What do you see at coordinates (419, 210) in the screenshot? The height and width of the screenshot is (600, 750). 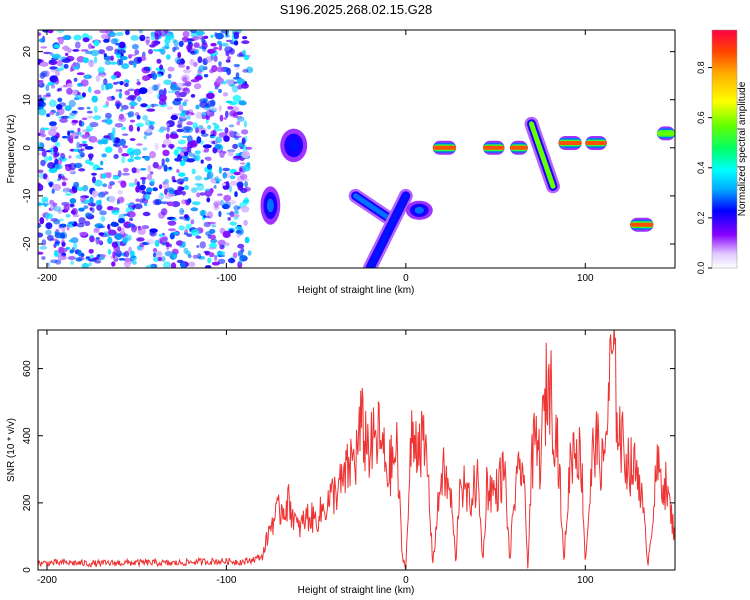 I see `spectrogram-feature-blob` at bounding box center [419, 210].